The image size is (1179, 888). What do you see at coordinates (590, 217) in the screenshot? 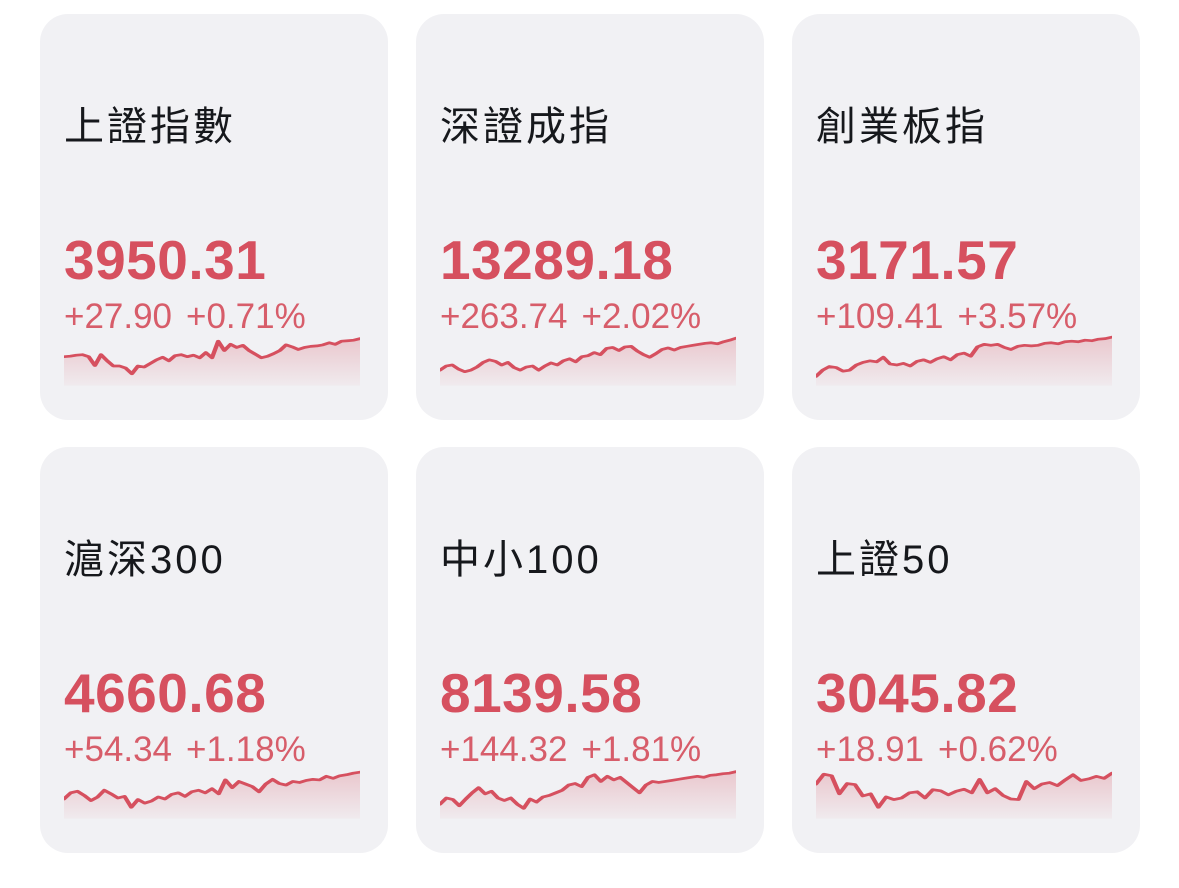
I see `index-card-shenzhen-component: 深證成指 13289.18 +263.74 +2.02%` at bounding box center [590, 217].